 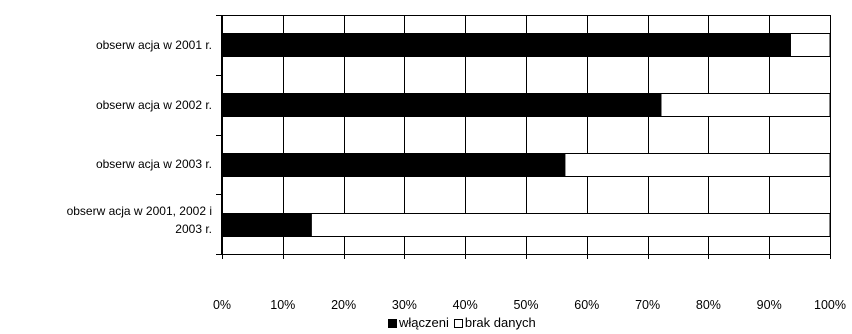 I want to click on x-tick-label: 70%, so click(x=648, y=305).